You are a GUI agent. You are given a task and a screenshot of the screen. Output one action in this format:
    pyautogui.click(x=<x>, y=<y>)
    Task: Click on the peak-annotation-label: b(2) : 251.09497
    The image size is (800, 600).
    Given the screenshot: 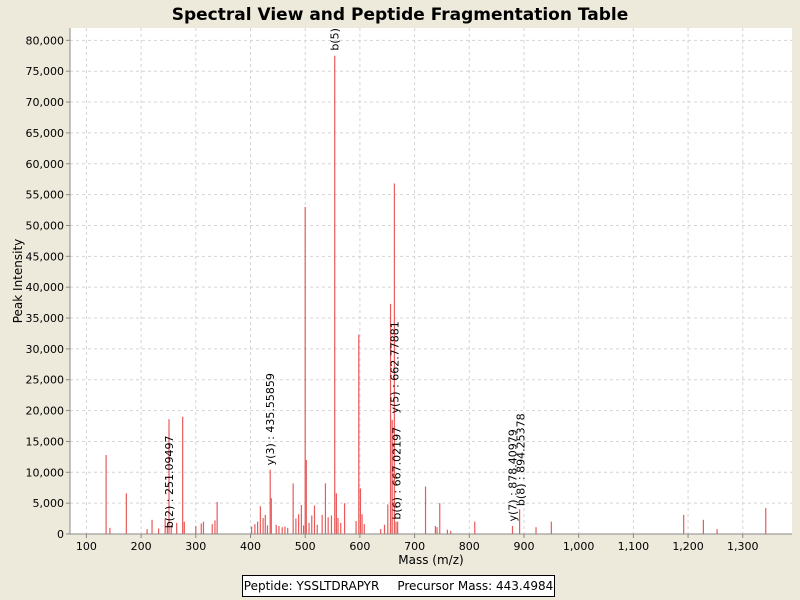 What is the action you would take?
    pyautogui.click(x=169, y=482)
    